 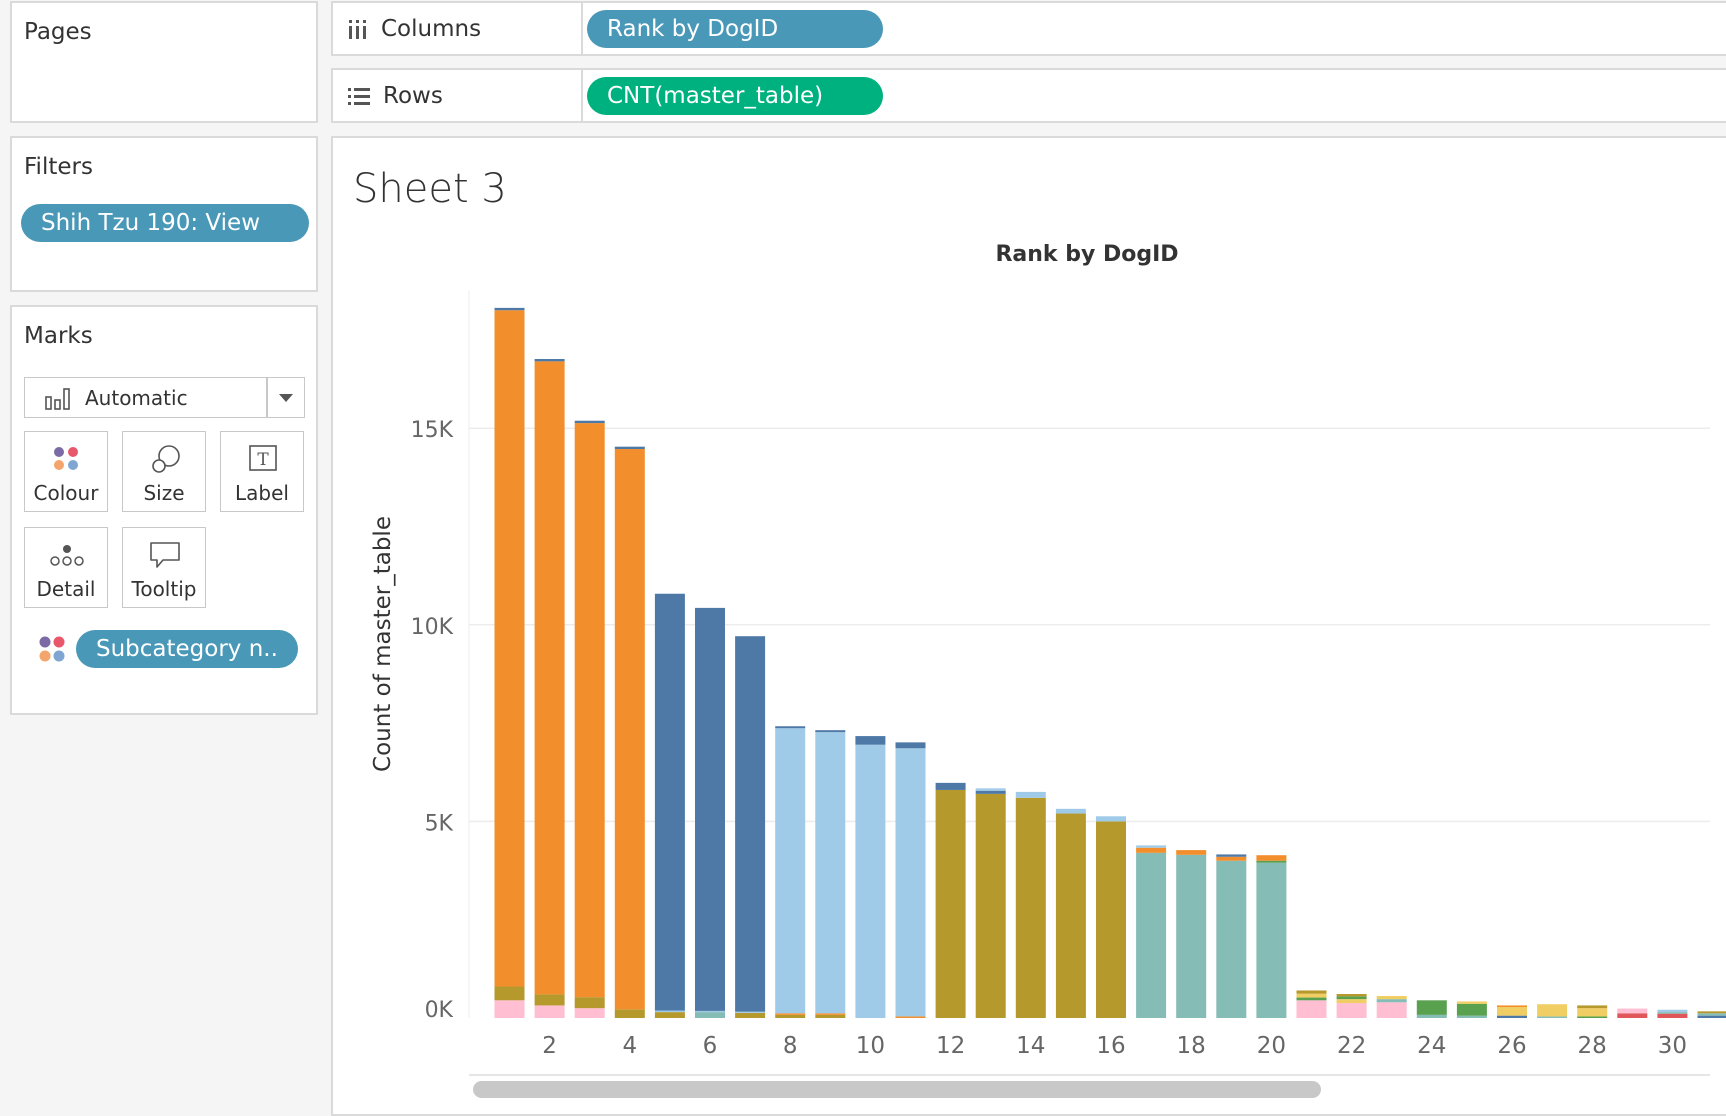 What do you see at coordinates (897, 1089) in the screenshot?
I see `horizontal-scrollbar` at bounding box center [897, 1089].